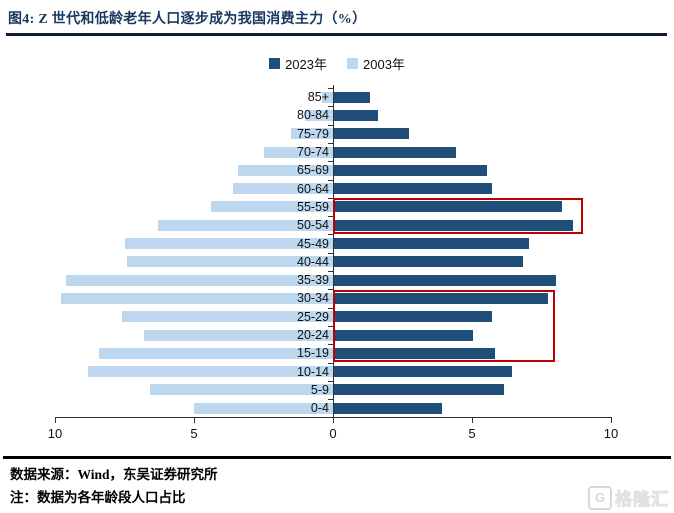  I want to click on legend-label-2003: 2003年, so click(384, 64).